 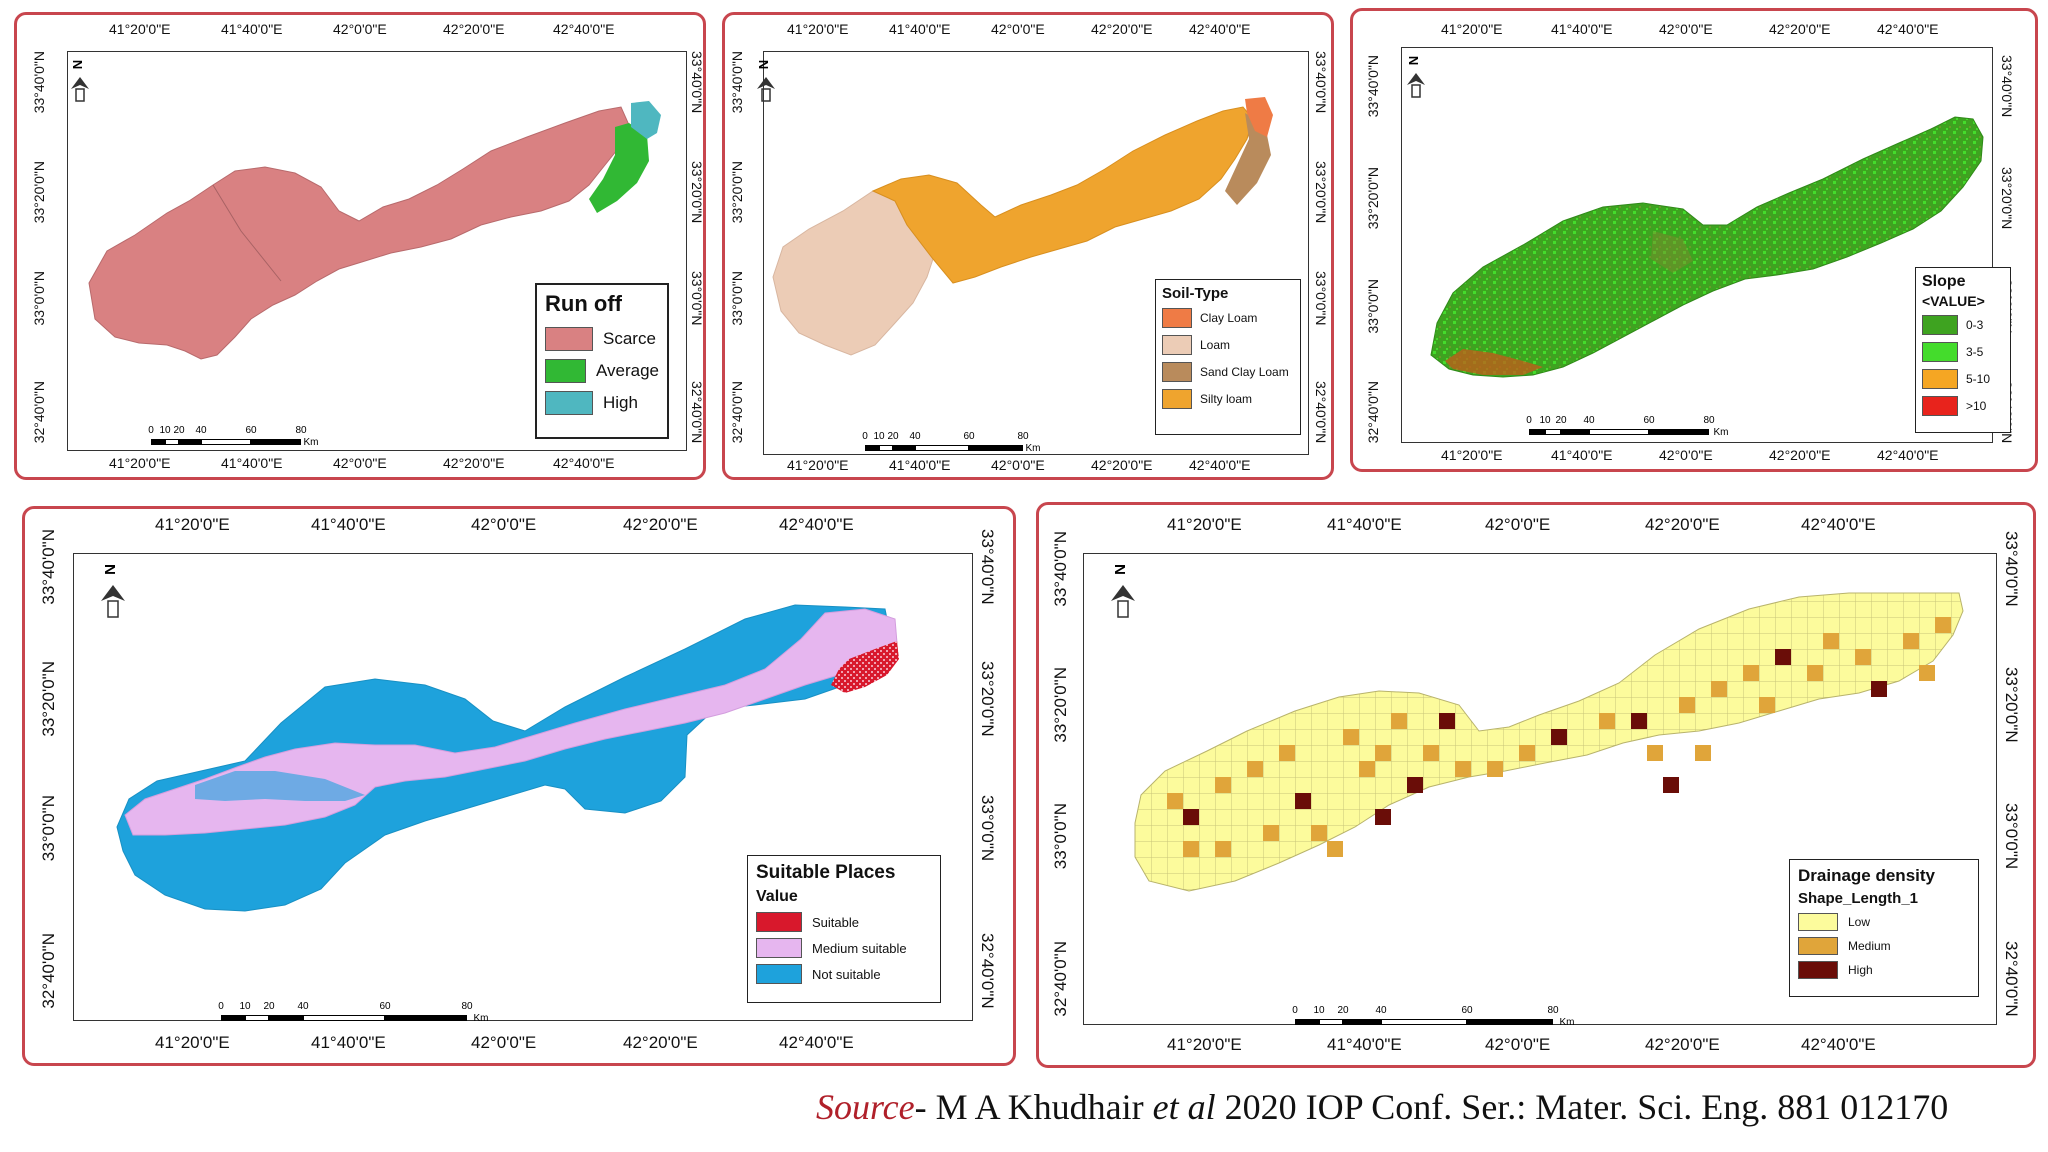 I want to click on runoff-legend-label: Average, so click(x=627, y=370).